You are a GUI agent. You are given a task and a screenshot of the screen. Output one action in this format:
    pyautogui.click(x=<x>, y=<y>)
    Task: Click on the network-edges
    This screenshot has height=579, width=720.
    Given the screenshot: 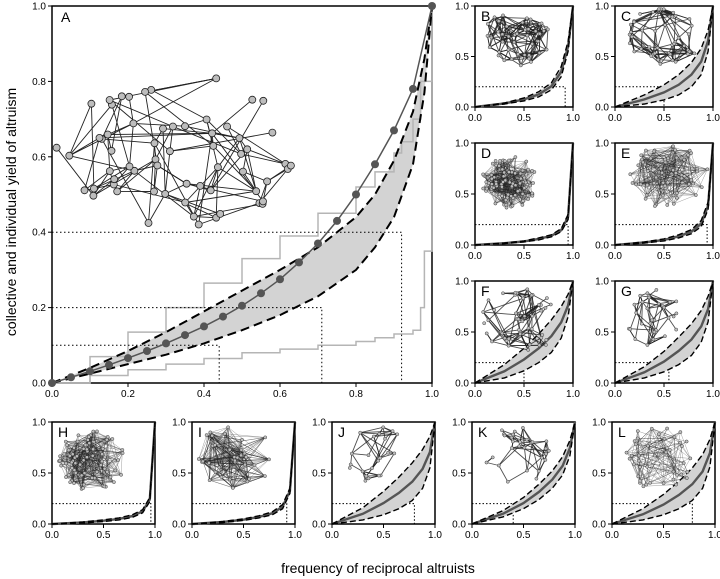 What is the action you would take?
    pyautogui.click(x=669, y=176)
    